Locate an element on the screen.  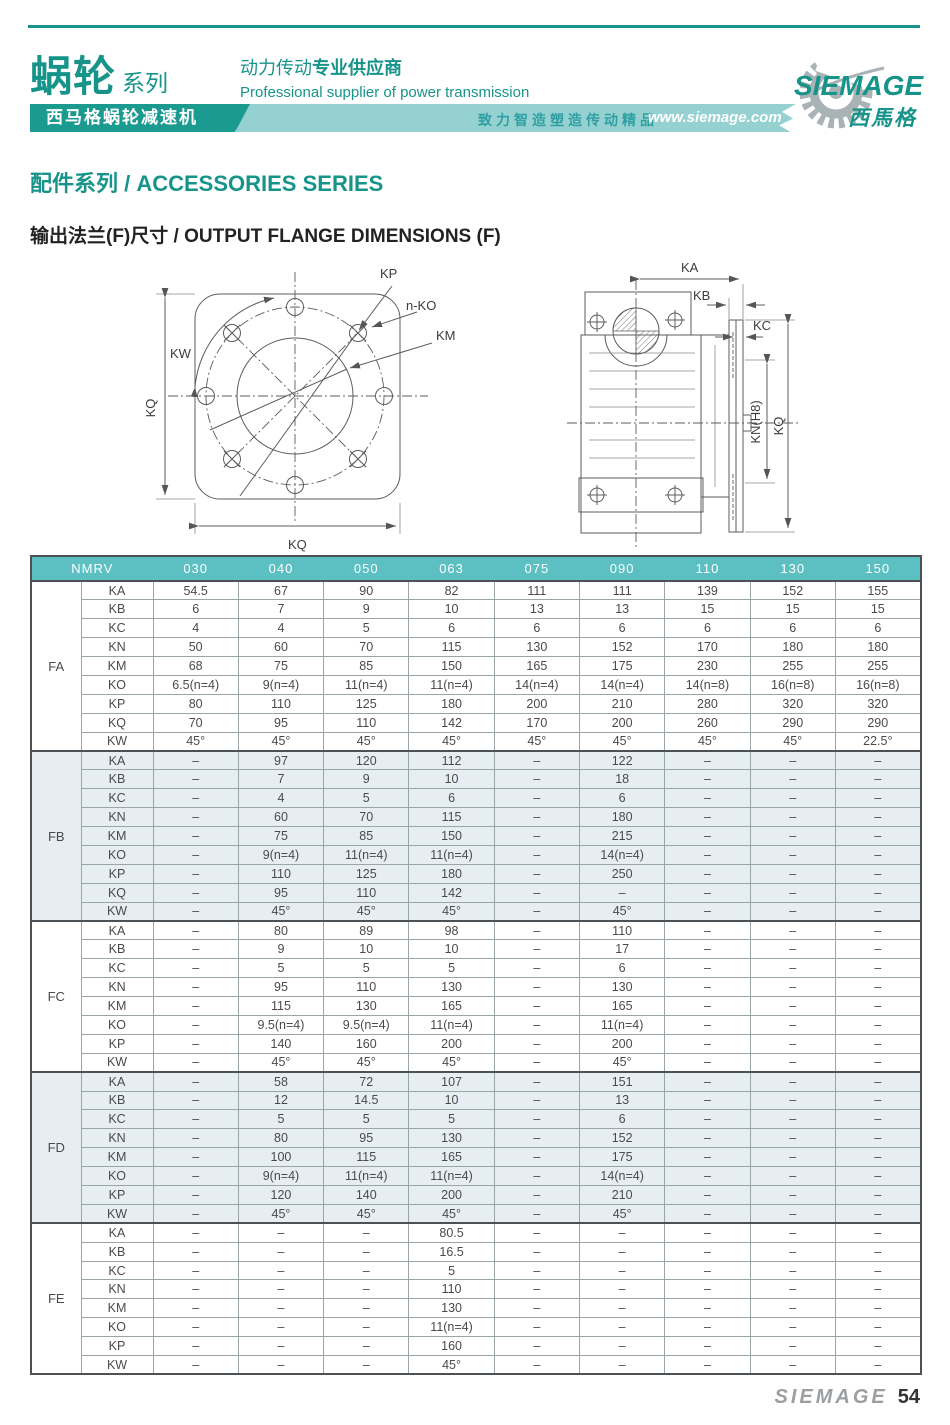
table-row-fc-ko: KO –9.5(n=4) 9.5(n=4) 11(n=4) –11(n=4) – – – is located at coordinates (476, 1024).